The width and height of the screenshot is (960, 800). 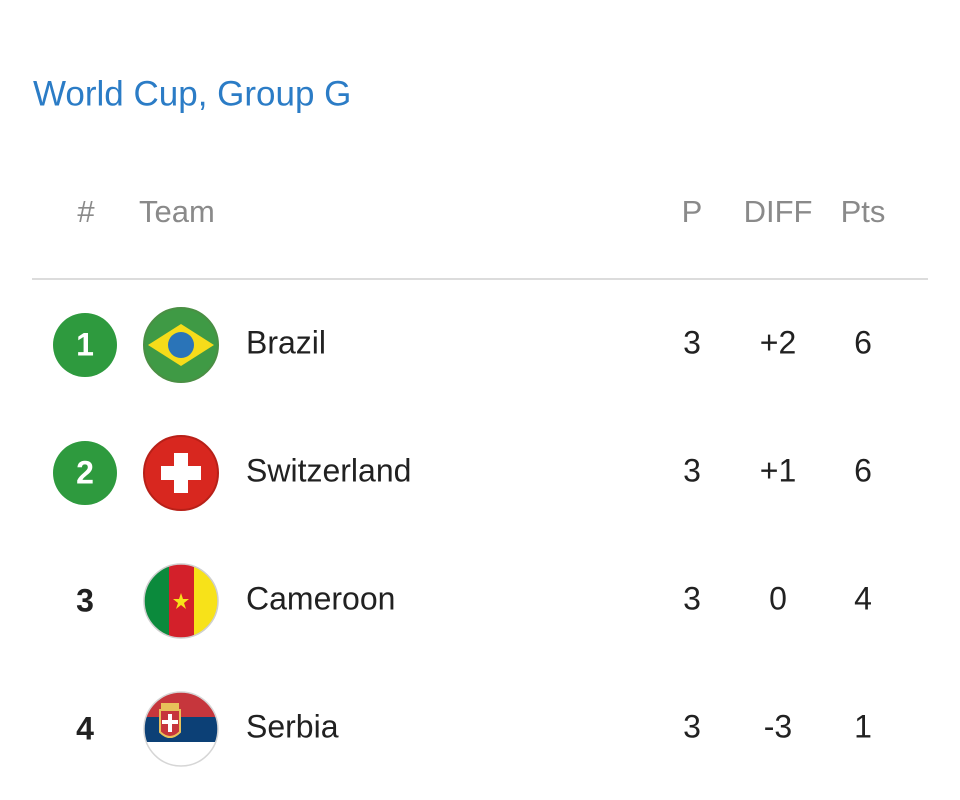 What do you see at coordinates (328, 470) in the screenshot?
I see `team-name: Switzerland` at bounding box center [328, 470].